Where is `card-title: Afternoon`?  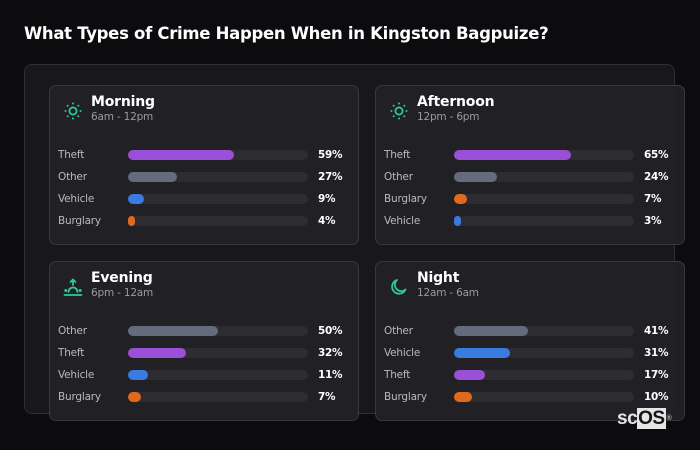
card-title: Afternoon is located at coordinates (456, 102).